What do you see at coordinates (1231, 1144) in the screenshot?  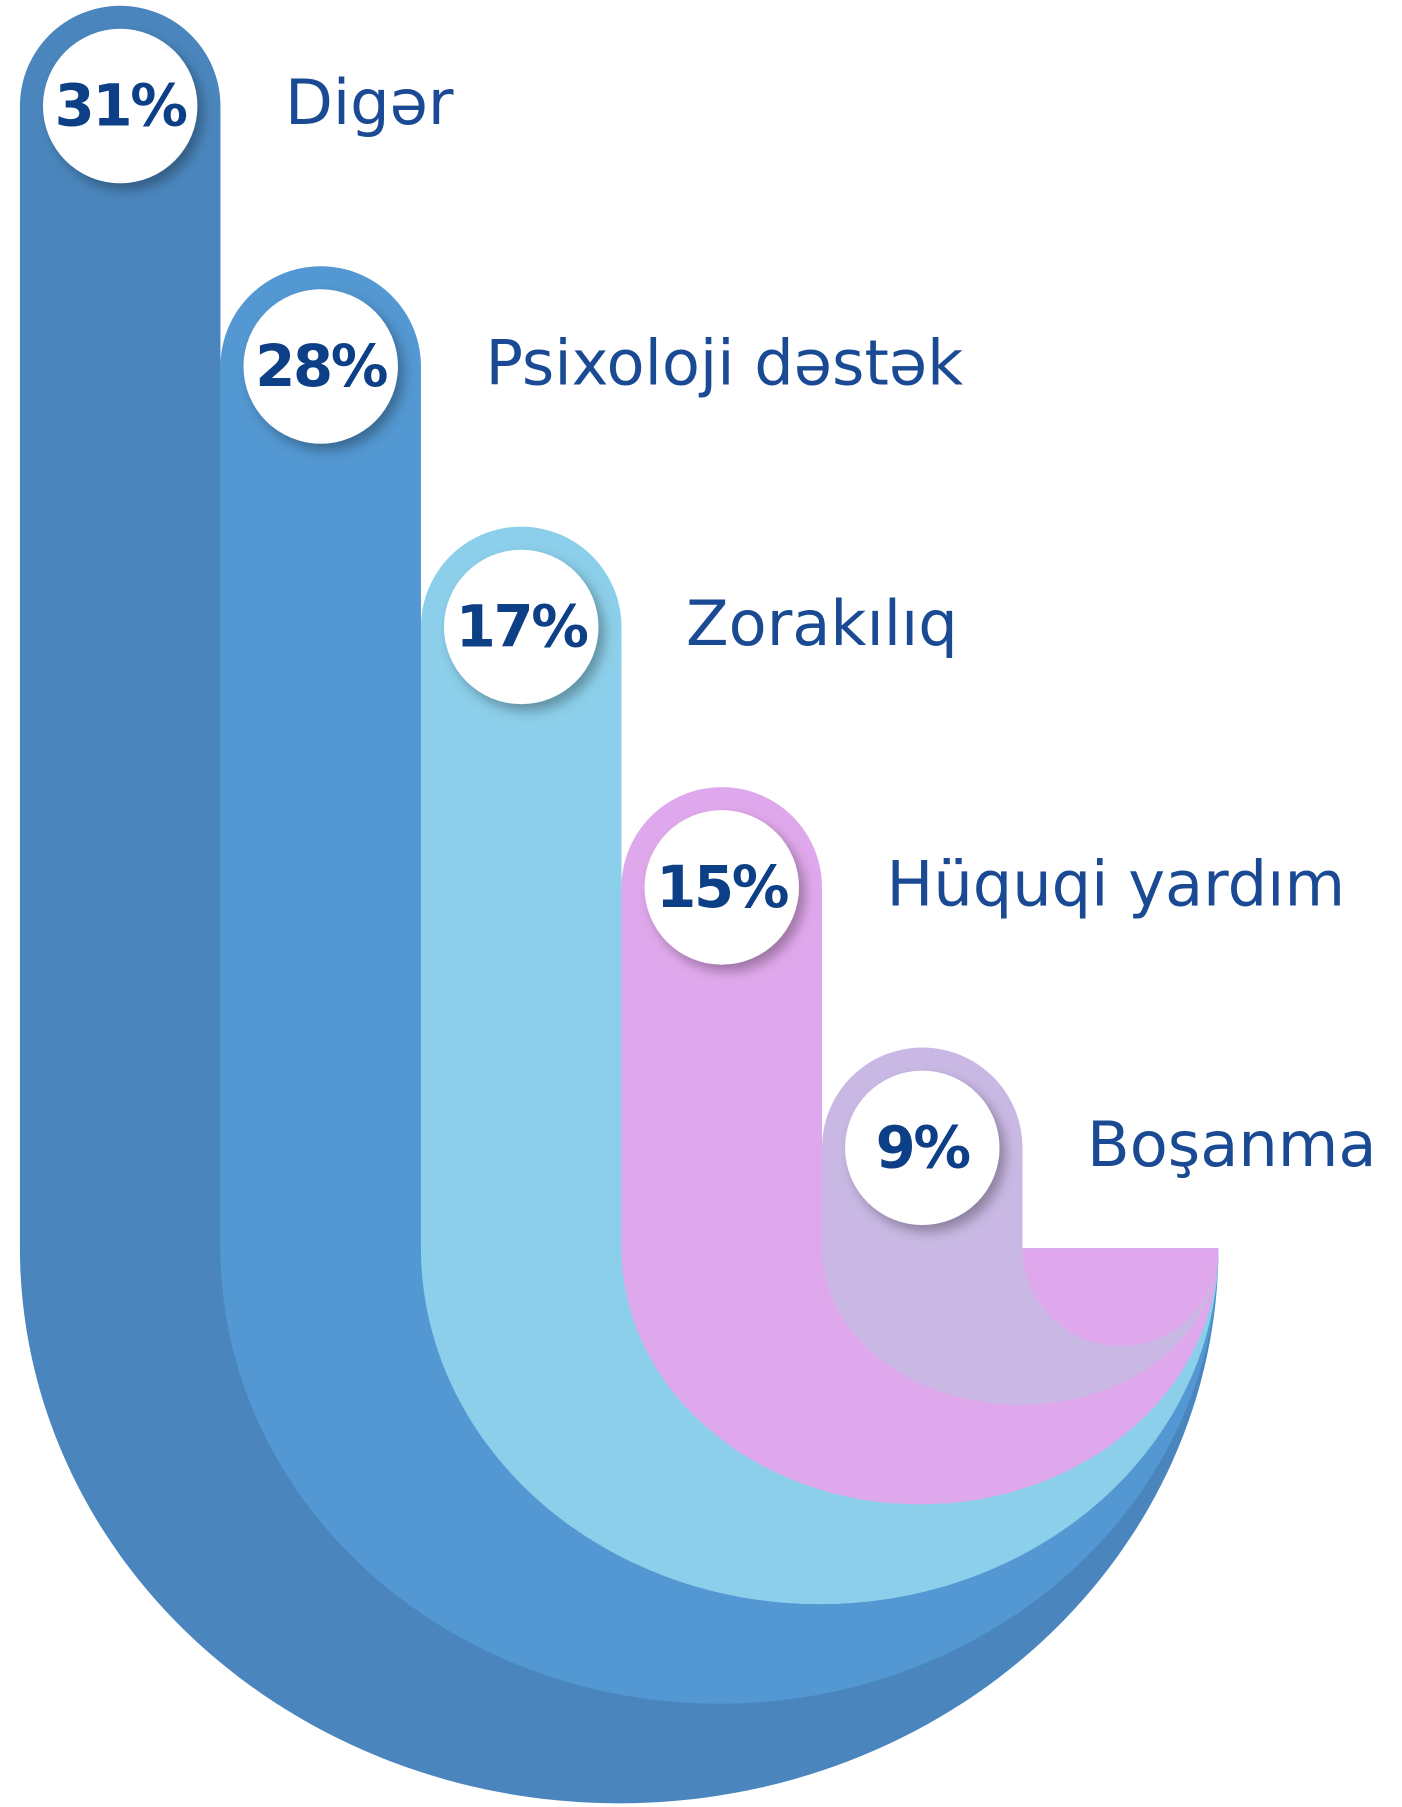 I see `category-label: Boşanma` at bounding box center [1231, 1144].